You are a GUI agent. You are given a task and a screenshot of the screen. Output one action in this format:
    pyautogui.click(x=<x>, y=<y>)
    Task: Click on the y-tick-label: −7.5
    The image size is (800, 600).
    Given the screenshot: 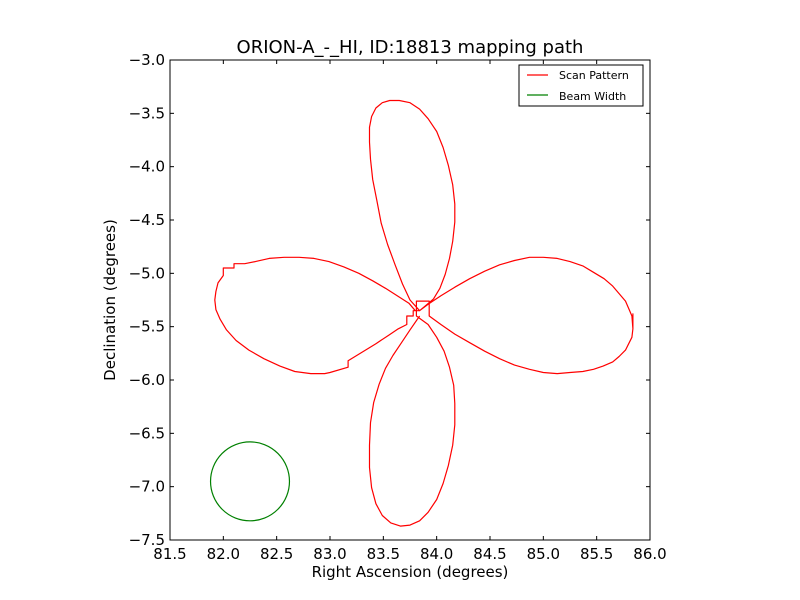 What is the action you would take?
    pyautogui.click(x=147, y=540)
    